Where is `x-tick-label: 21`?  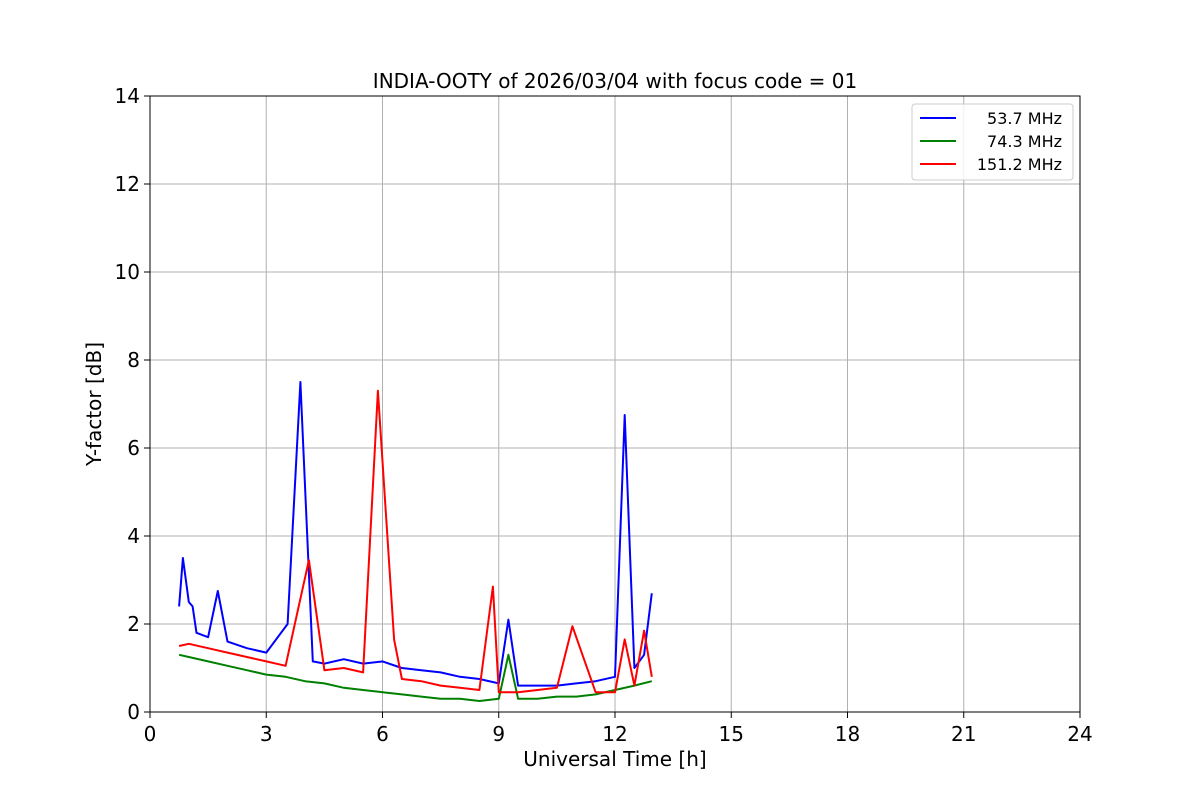
x-tick-label: 21 is located at coordinates (963, 734).